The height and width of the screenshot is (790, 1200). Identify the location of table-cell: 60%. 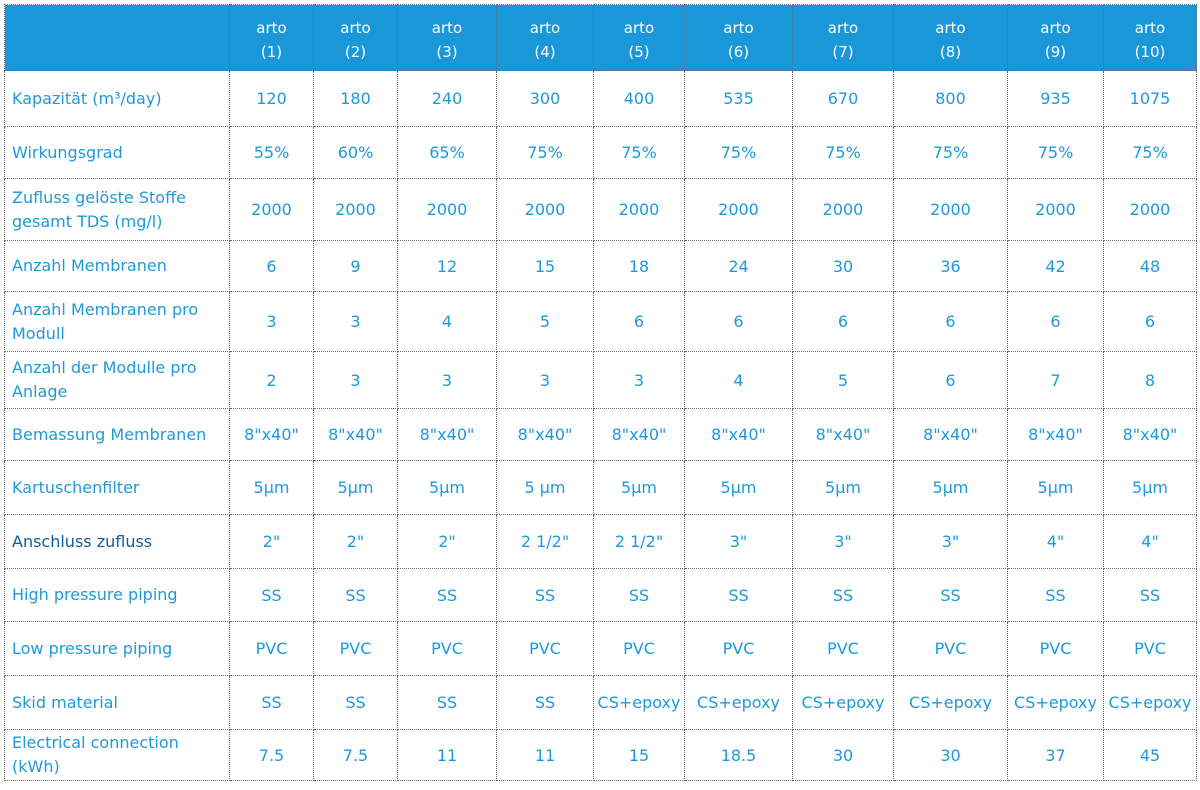
(355, 152).